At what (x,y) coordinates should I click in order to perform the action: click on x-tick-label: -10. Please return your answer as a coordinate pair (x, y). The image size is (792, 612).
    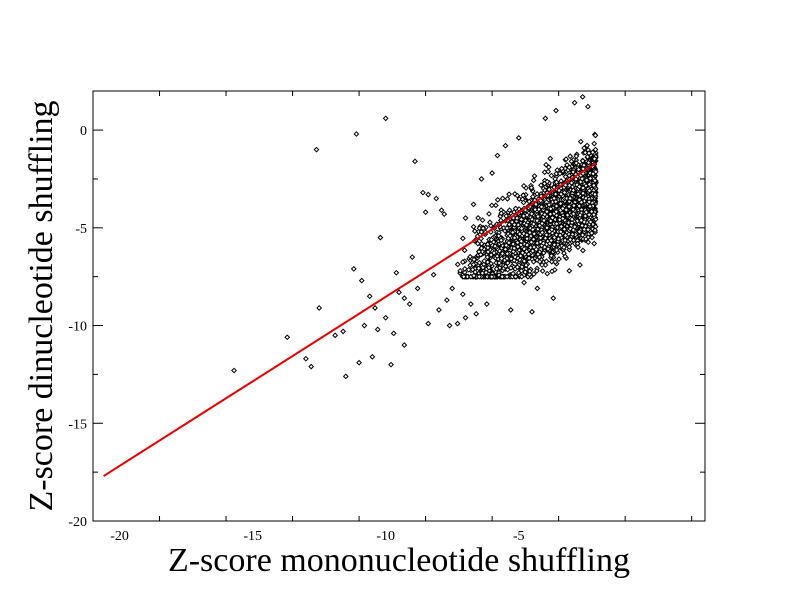
    Looking at the image, I should click on (385, 536).